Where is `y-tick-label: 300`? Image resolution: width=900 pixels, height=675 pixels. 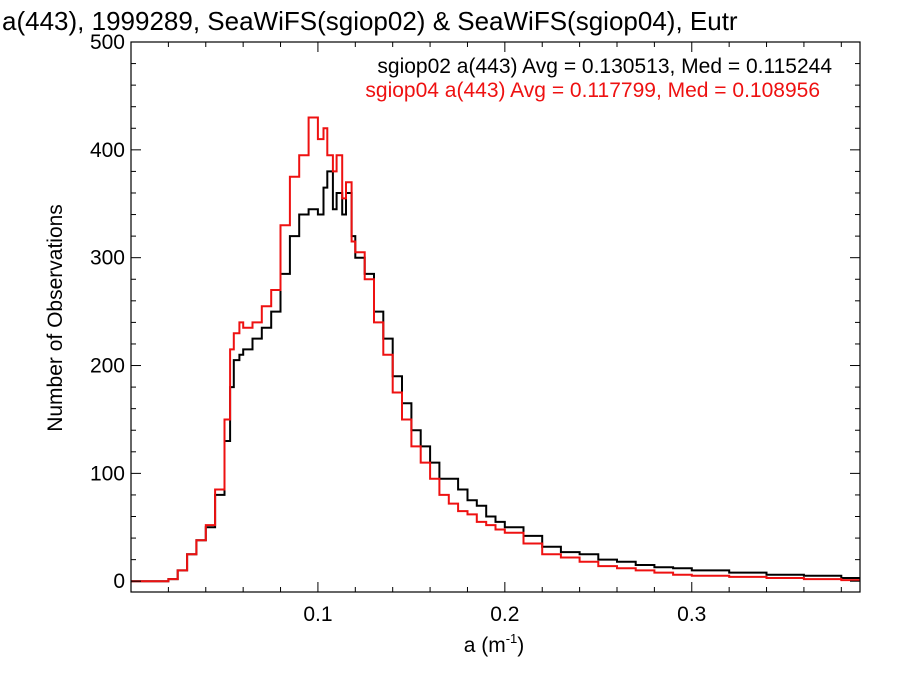
y-tick-label: 300 is located at coordinates (107, 258).